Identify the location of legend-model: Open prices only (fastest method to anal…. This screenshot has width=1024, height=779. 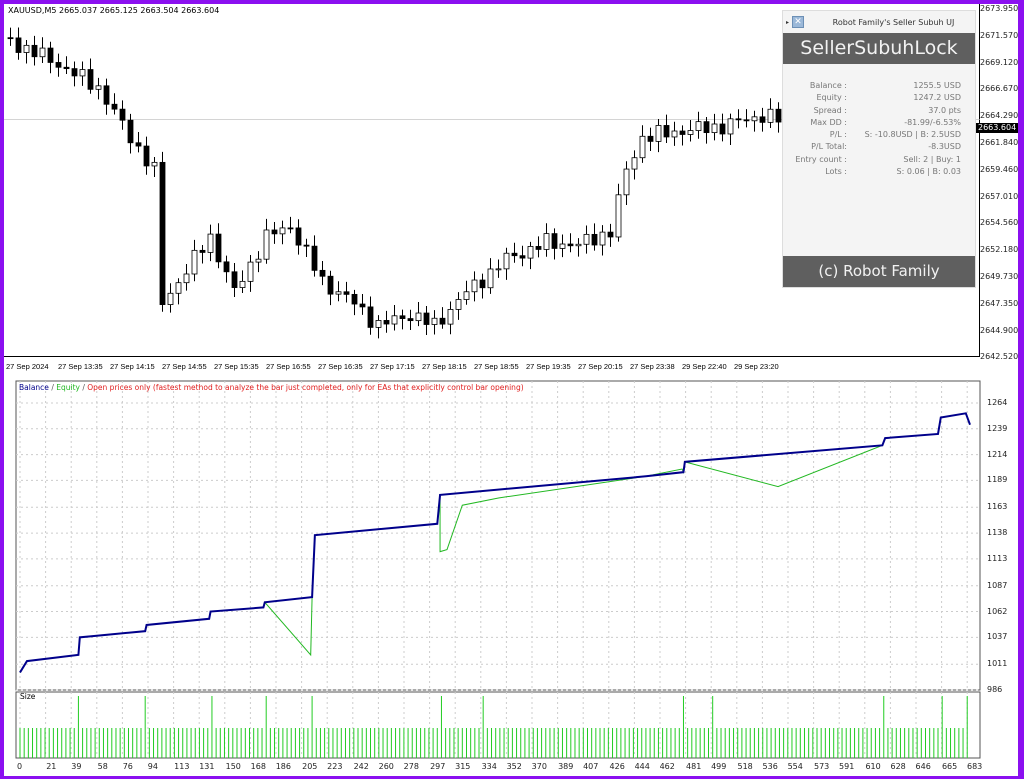
(305, 387).